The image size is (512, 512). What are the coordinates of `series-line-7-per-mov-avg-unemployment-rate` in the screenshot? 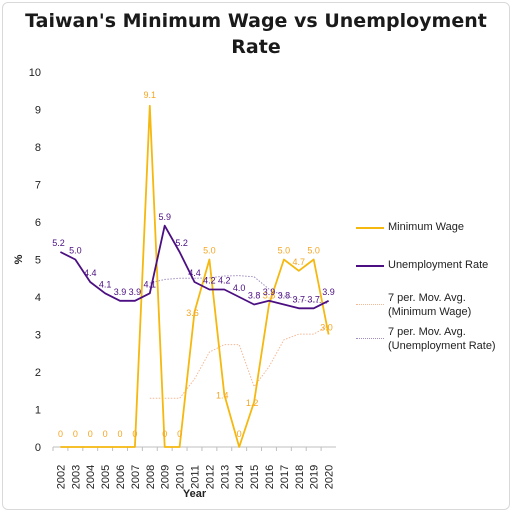 It's located at (239, 289).